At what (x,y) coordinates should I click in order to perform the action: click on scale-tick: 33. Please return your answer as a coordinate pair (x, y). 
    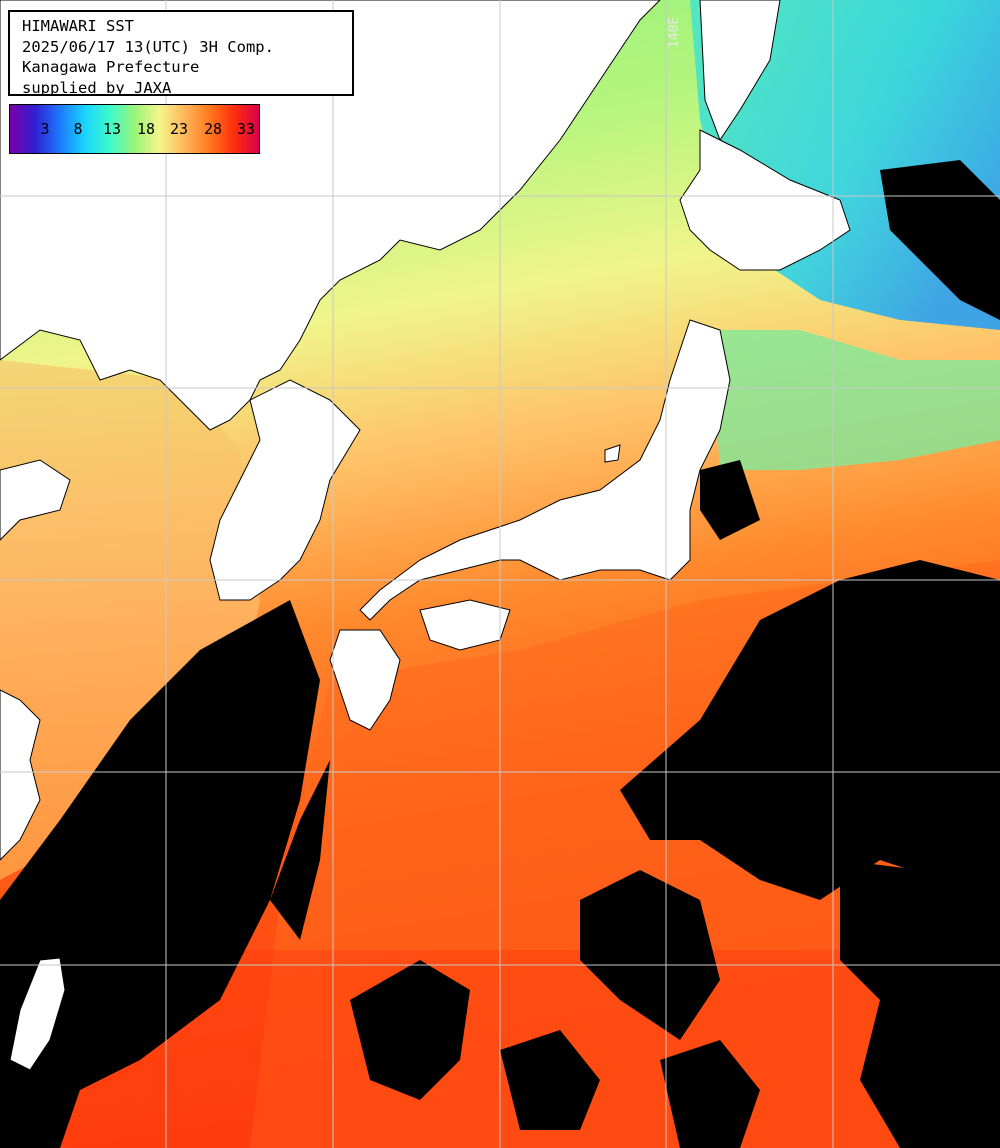
    Looking at the image, I should click on (246, 129).